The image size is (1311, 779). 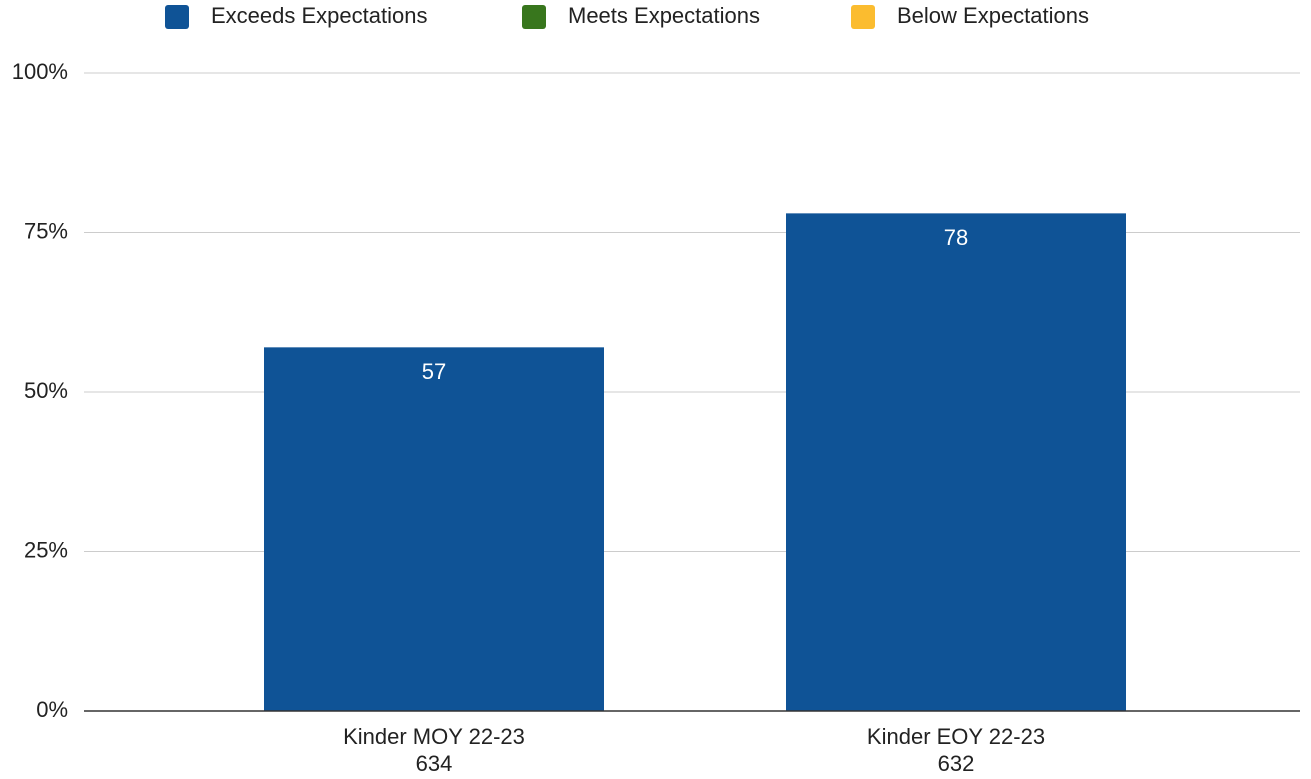 I want to click on data-label: 78, so click(x=956, y=237).